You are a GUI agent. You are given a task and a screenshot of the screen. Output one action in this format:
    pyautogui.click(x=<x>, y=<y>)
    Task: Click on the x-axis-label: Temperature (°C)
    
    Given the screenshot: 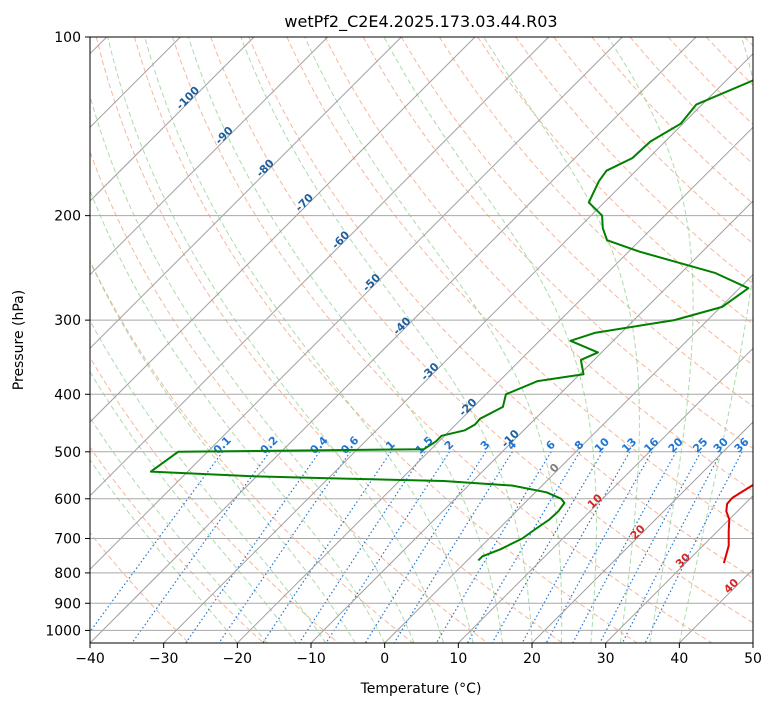 What is the action you would take?
    pyautogui.click(x=421, y=689)
    